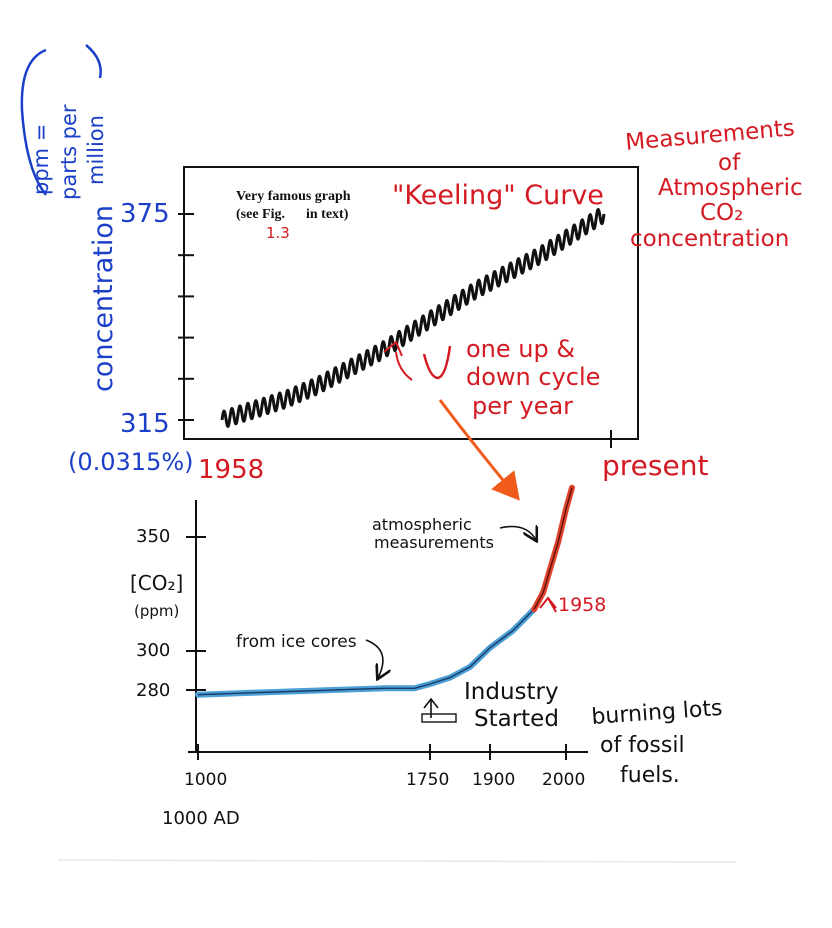  I want to click on industry-line-2: Started, so click(516, 719).